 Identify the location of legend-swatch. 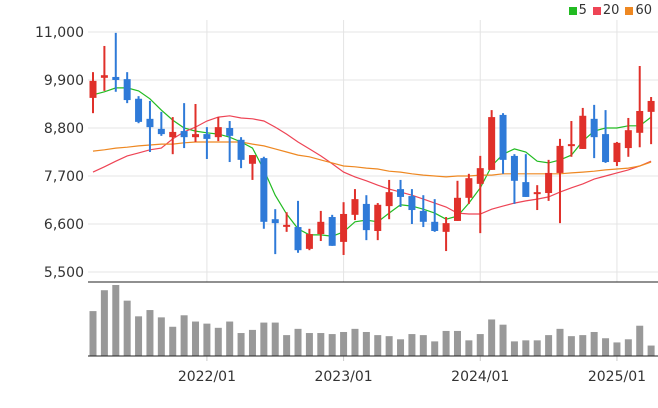
(629, 10).